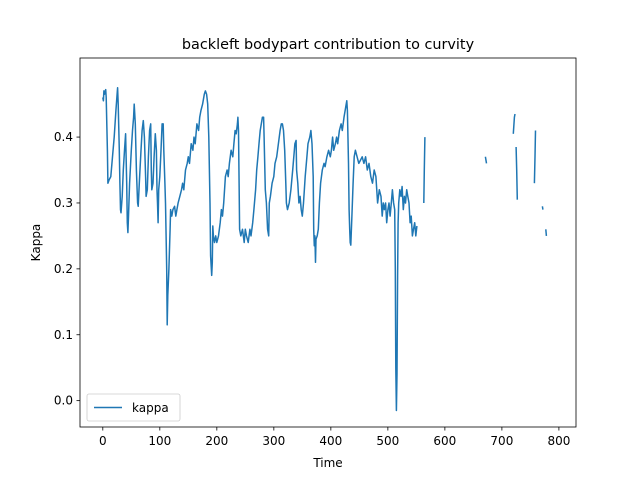 The height and width of the screenshot is (480, 640). Describe the element at coordinates (501, 441) in the screenshot. I see `x-tick-label: 700` at that location.